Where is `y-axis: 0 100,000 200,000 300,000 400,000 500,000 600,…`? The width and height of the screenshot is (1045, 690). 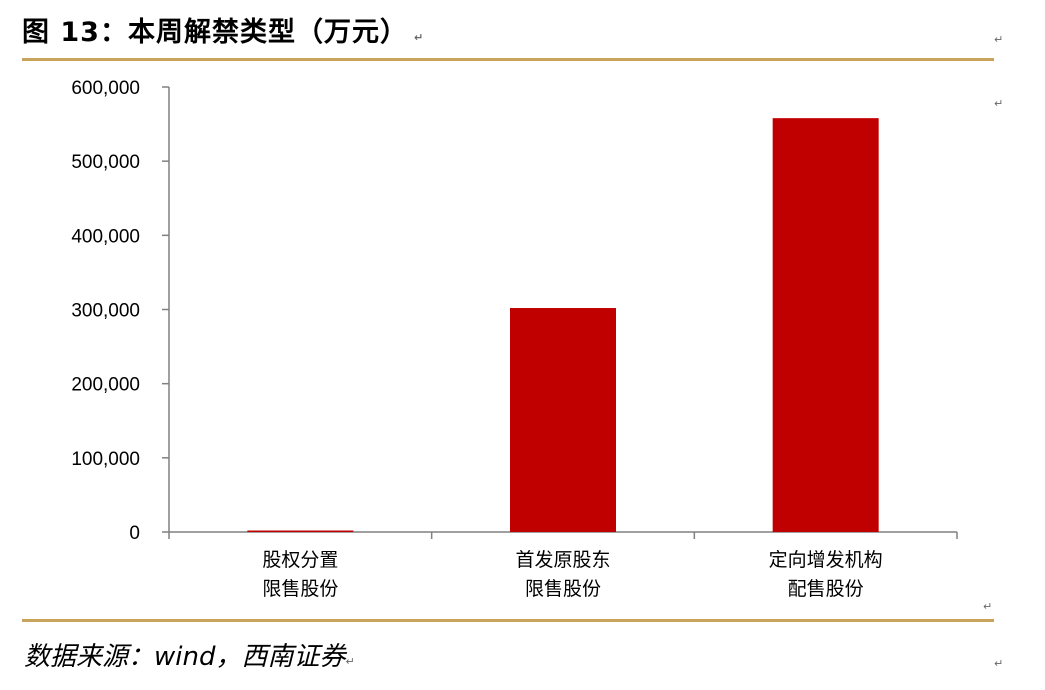 y-axis: 0 100,000 200,000 300,000 400,000 500,000 600,… is located at coordinates (120, 311).